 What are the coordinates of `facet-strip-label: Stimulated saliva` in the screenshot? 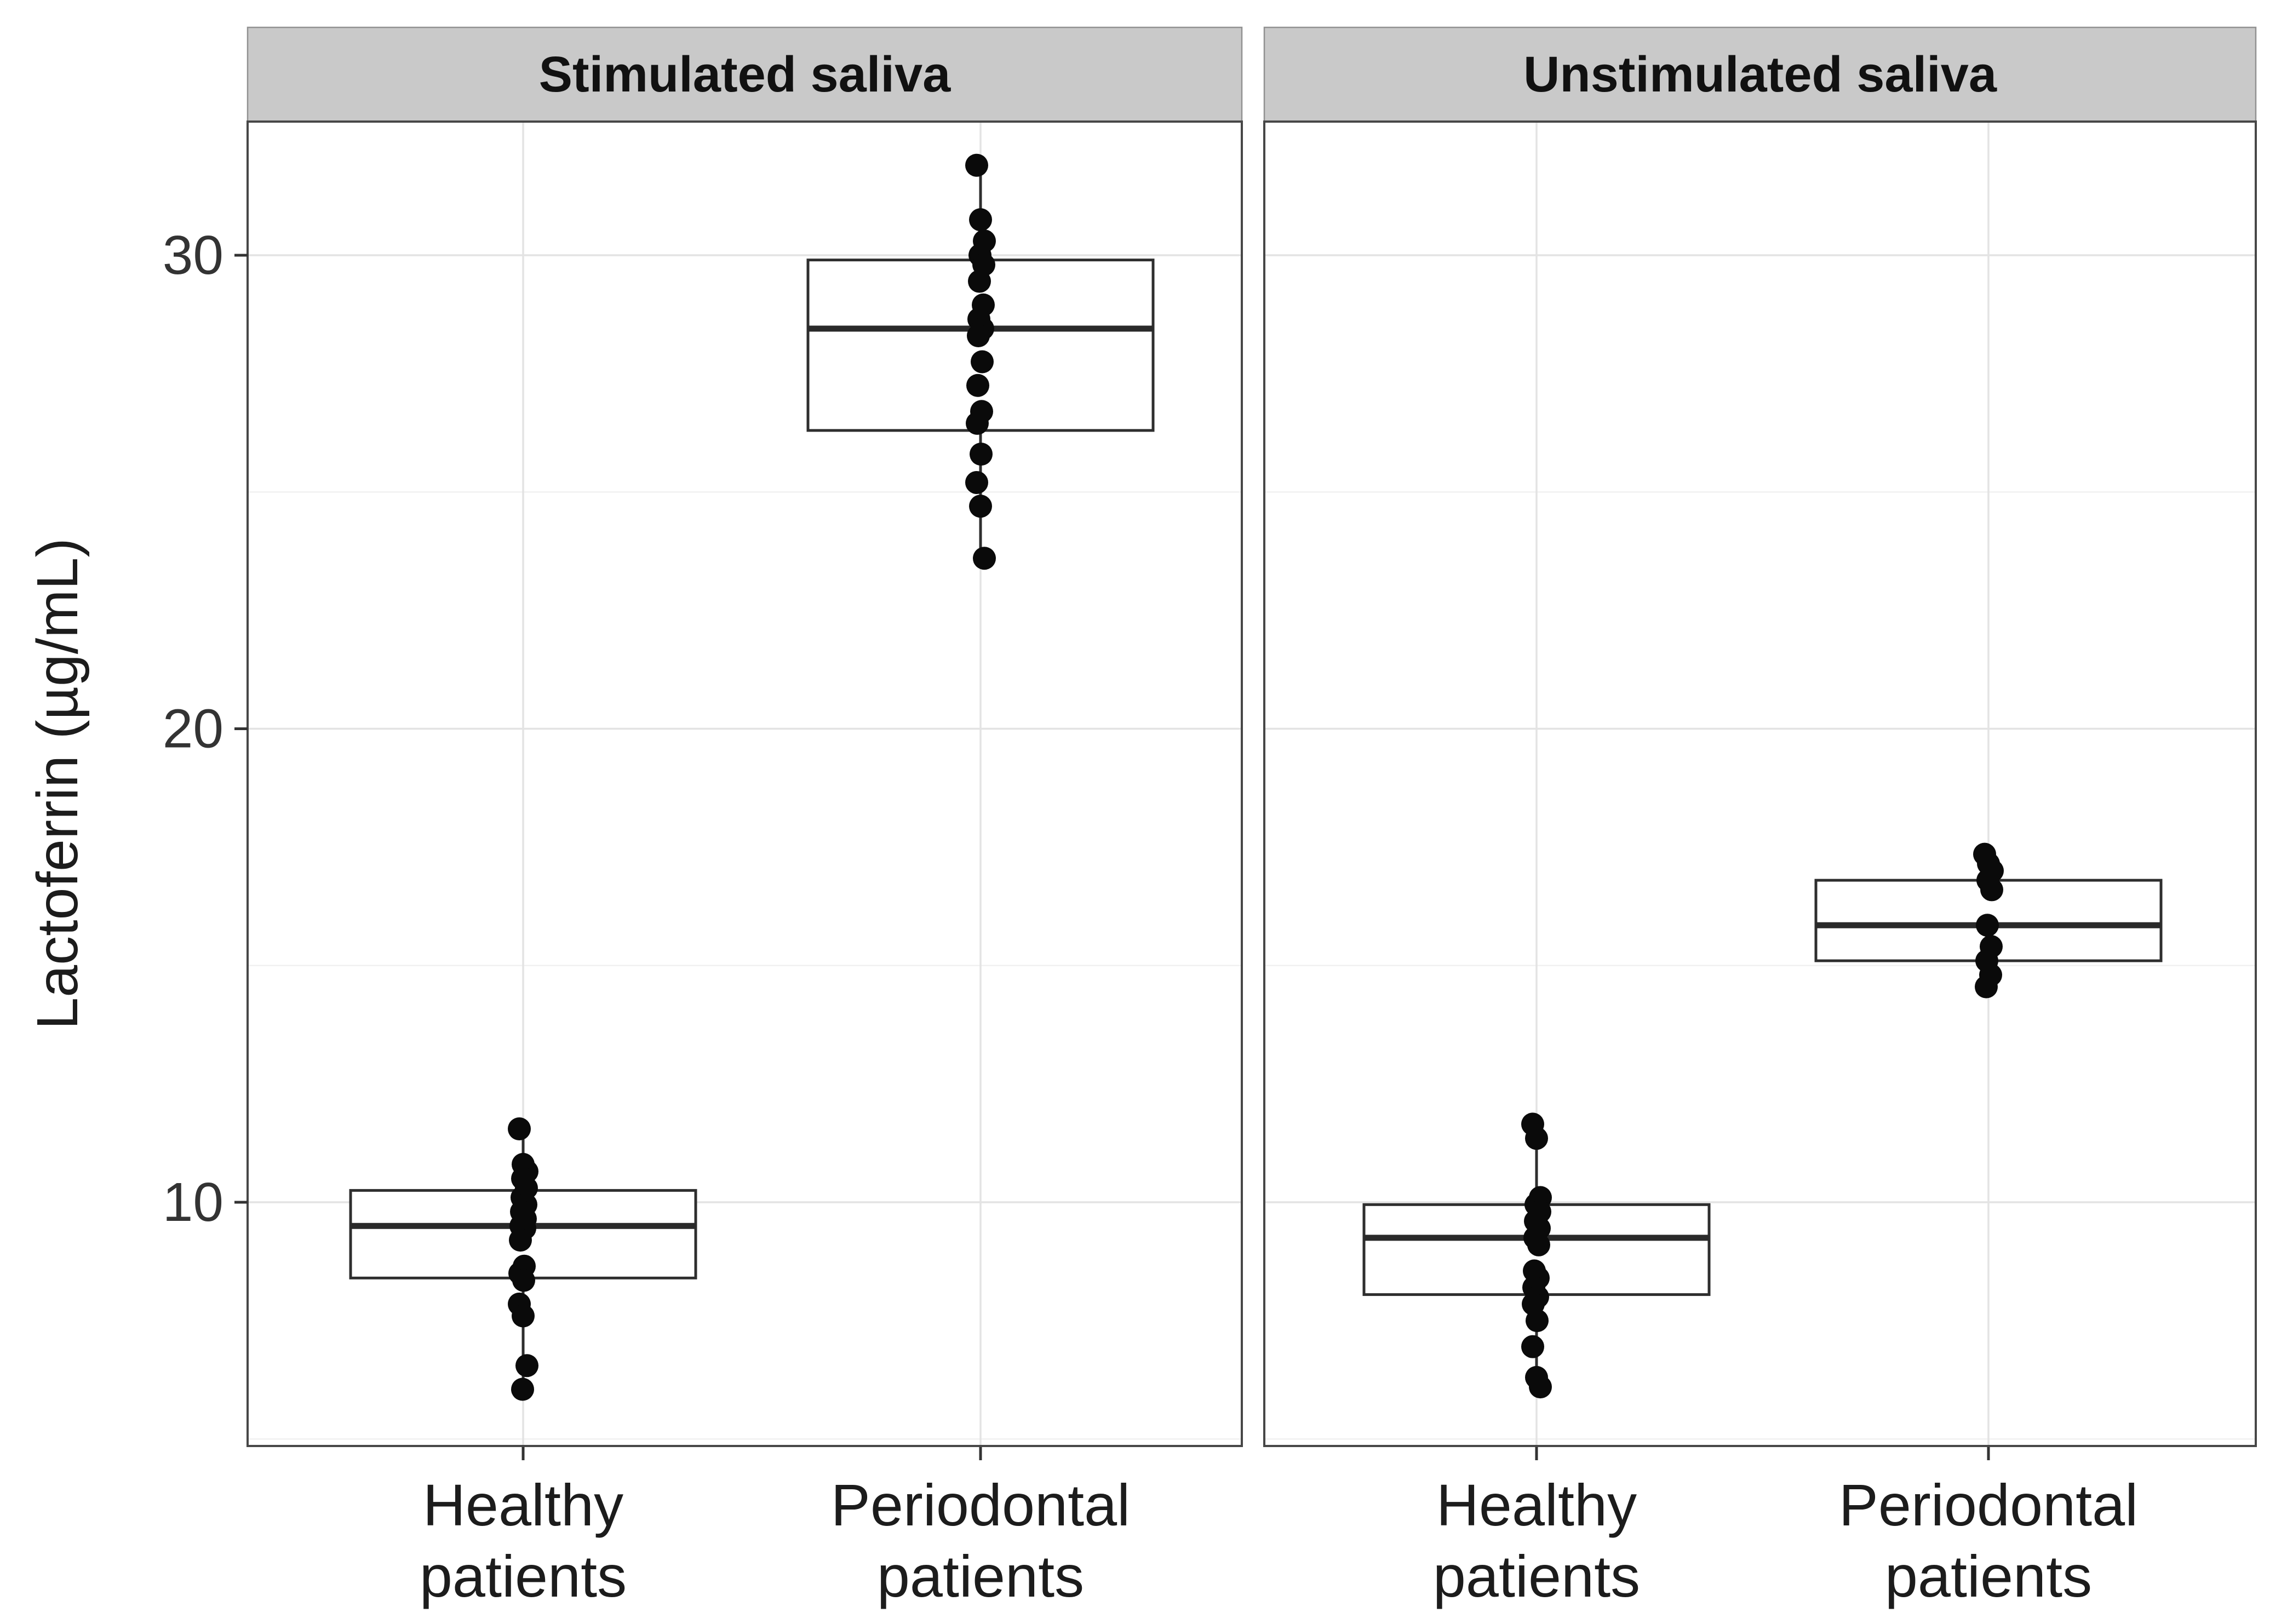 It's located at (745, 75).